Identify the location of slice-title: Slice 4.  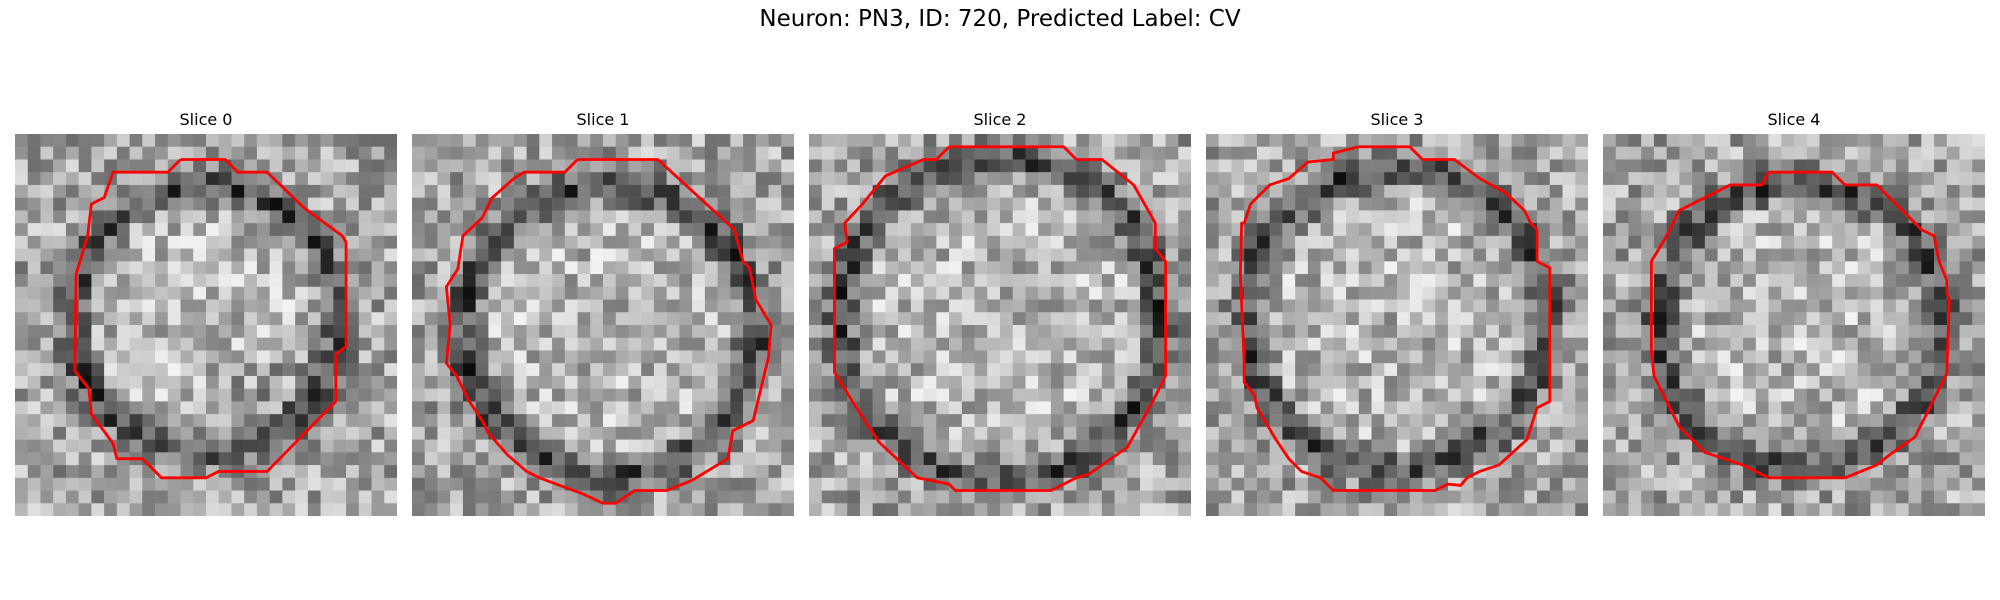
(1794, 119).